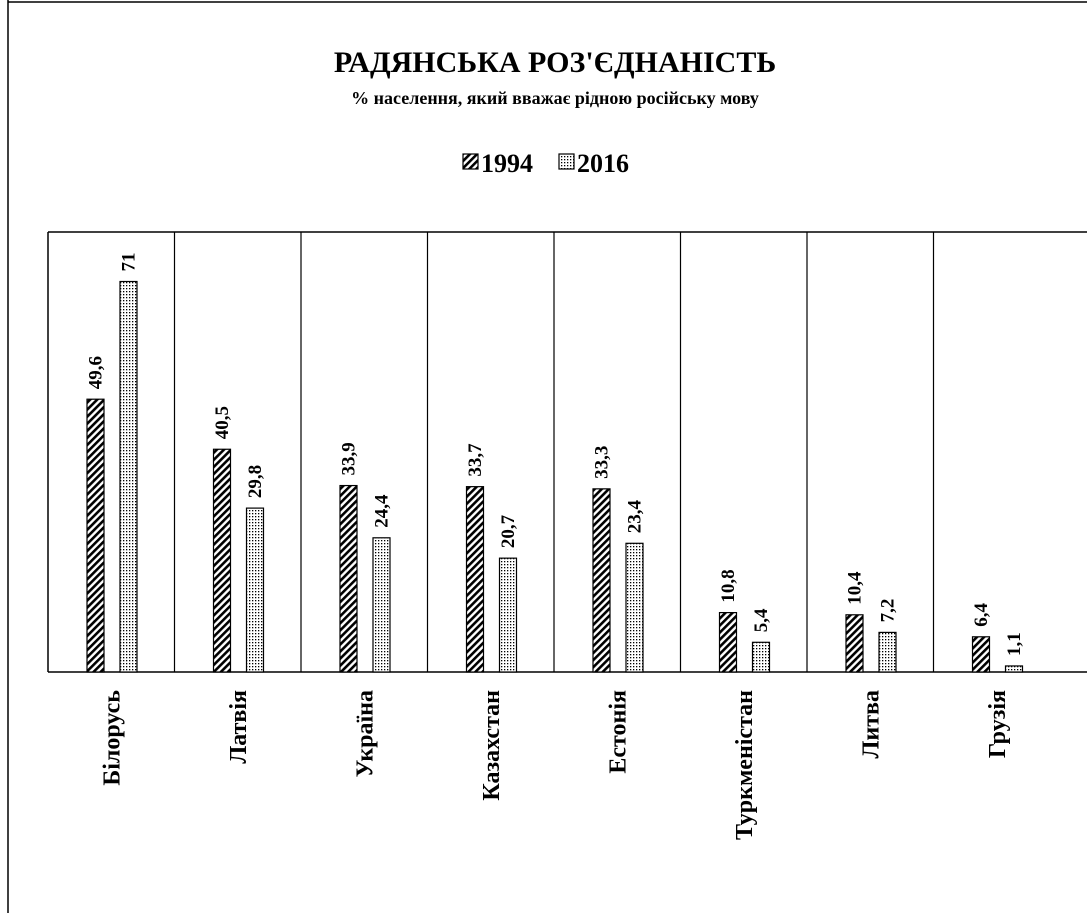  What do you see at coordinates (635, 517) in the screenshot?
I see `data-label: 23,4` at bounding box center [635, 517].